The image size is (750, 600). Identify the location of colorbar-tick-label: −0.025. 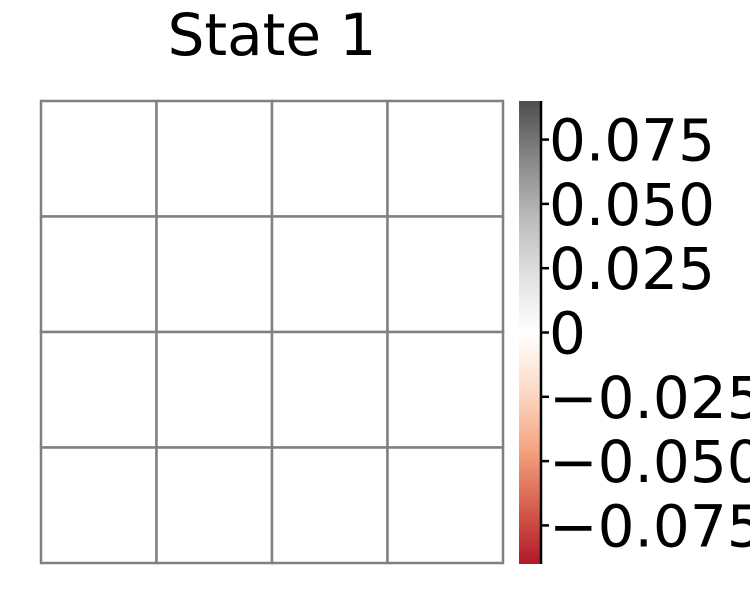
(649, 398).